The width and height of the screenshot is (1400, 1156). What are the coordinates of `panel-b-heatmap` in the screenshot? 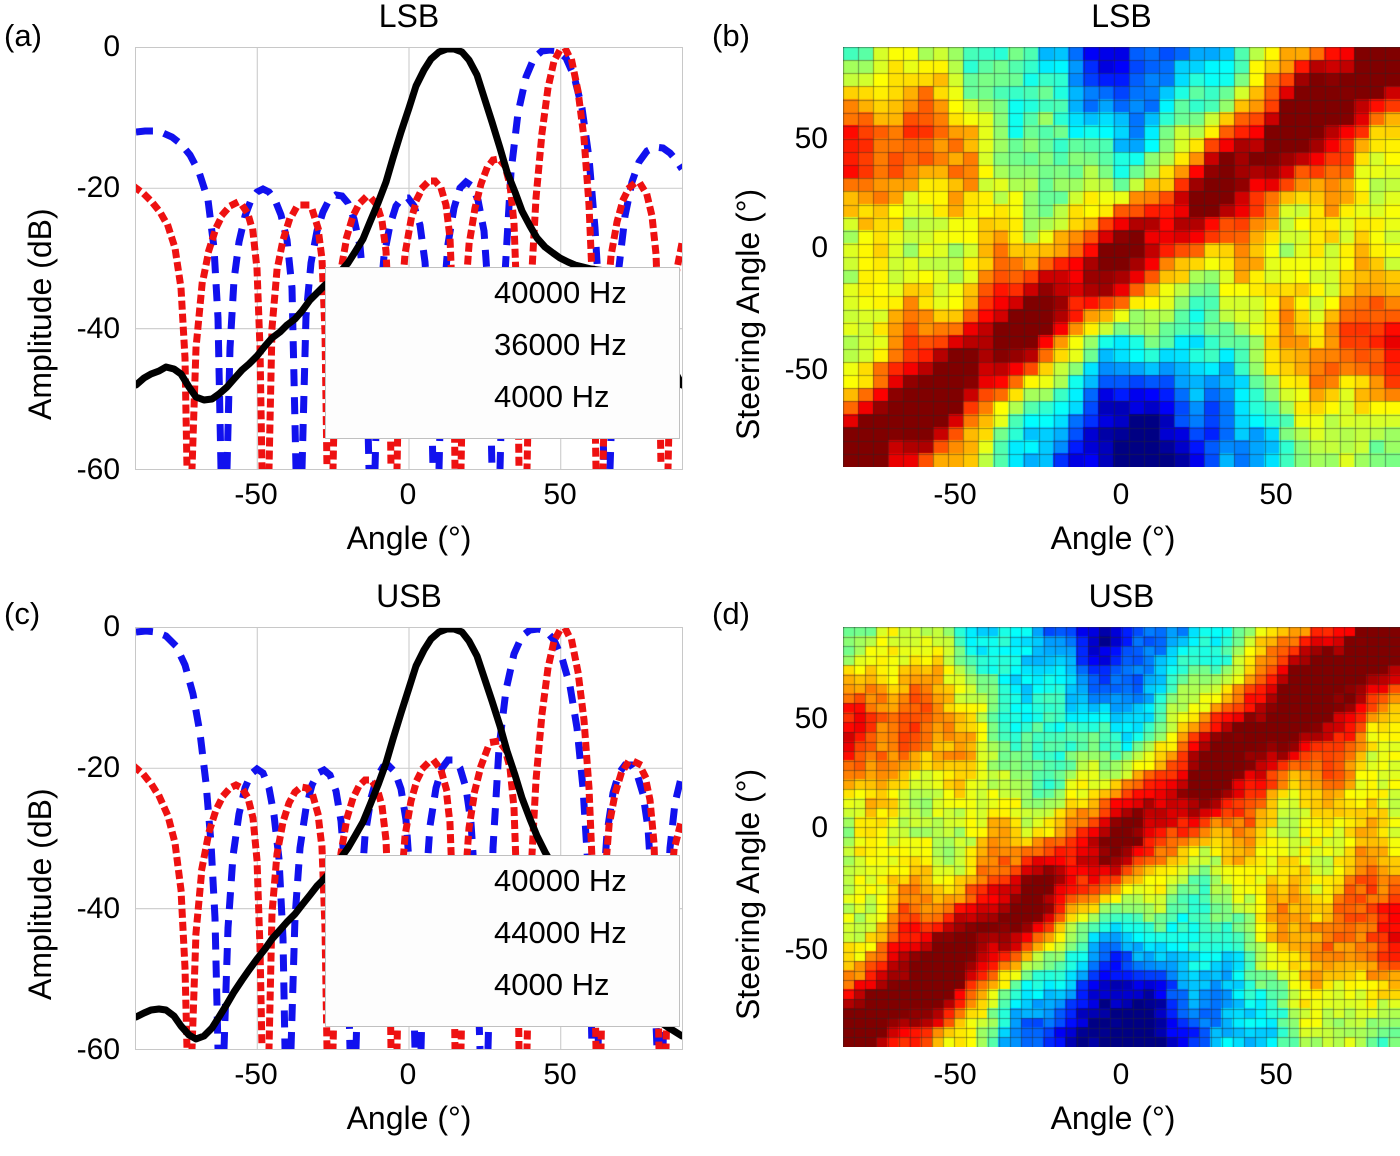 It's located at (1121, 257).